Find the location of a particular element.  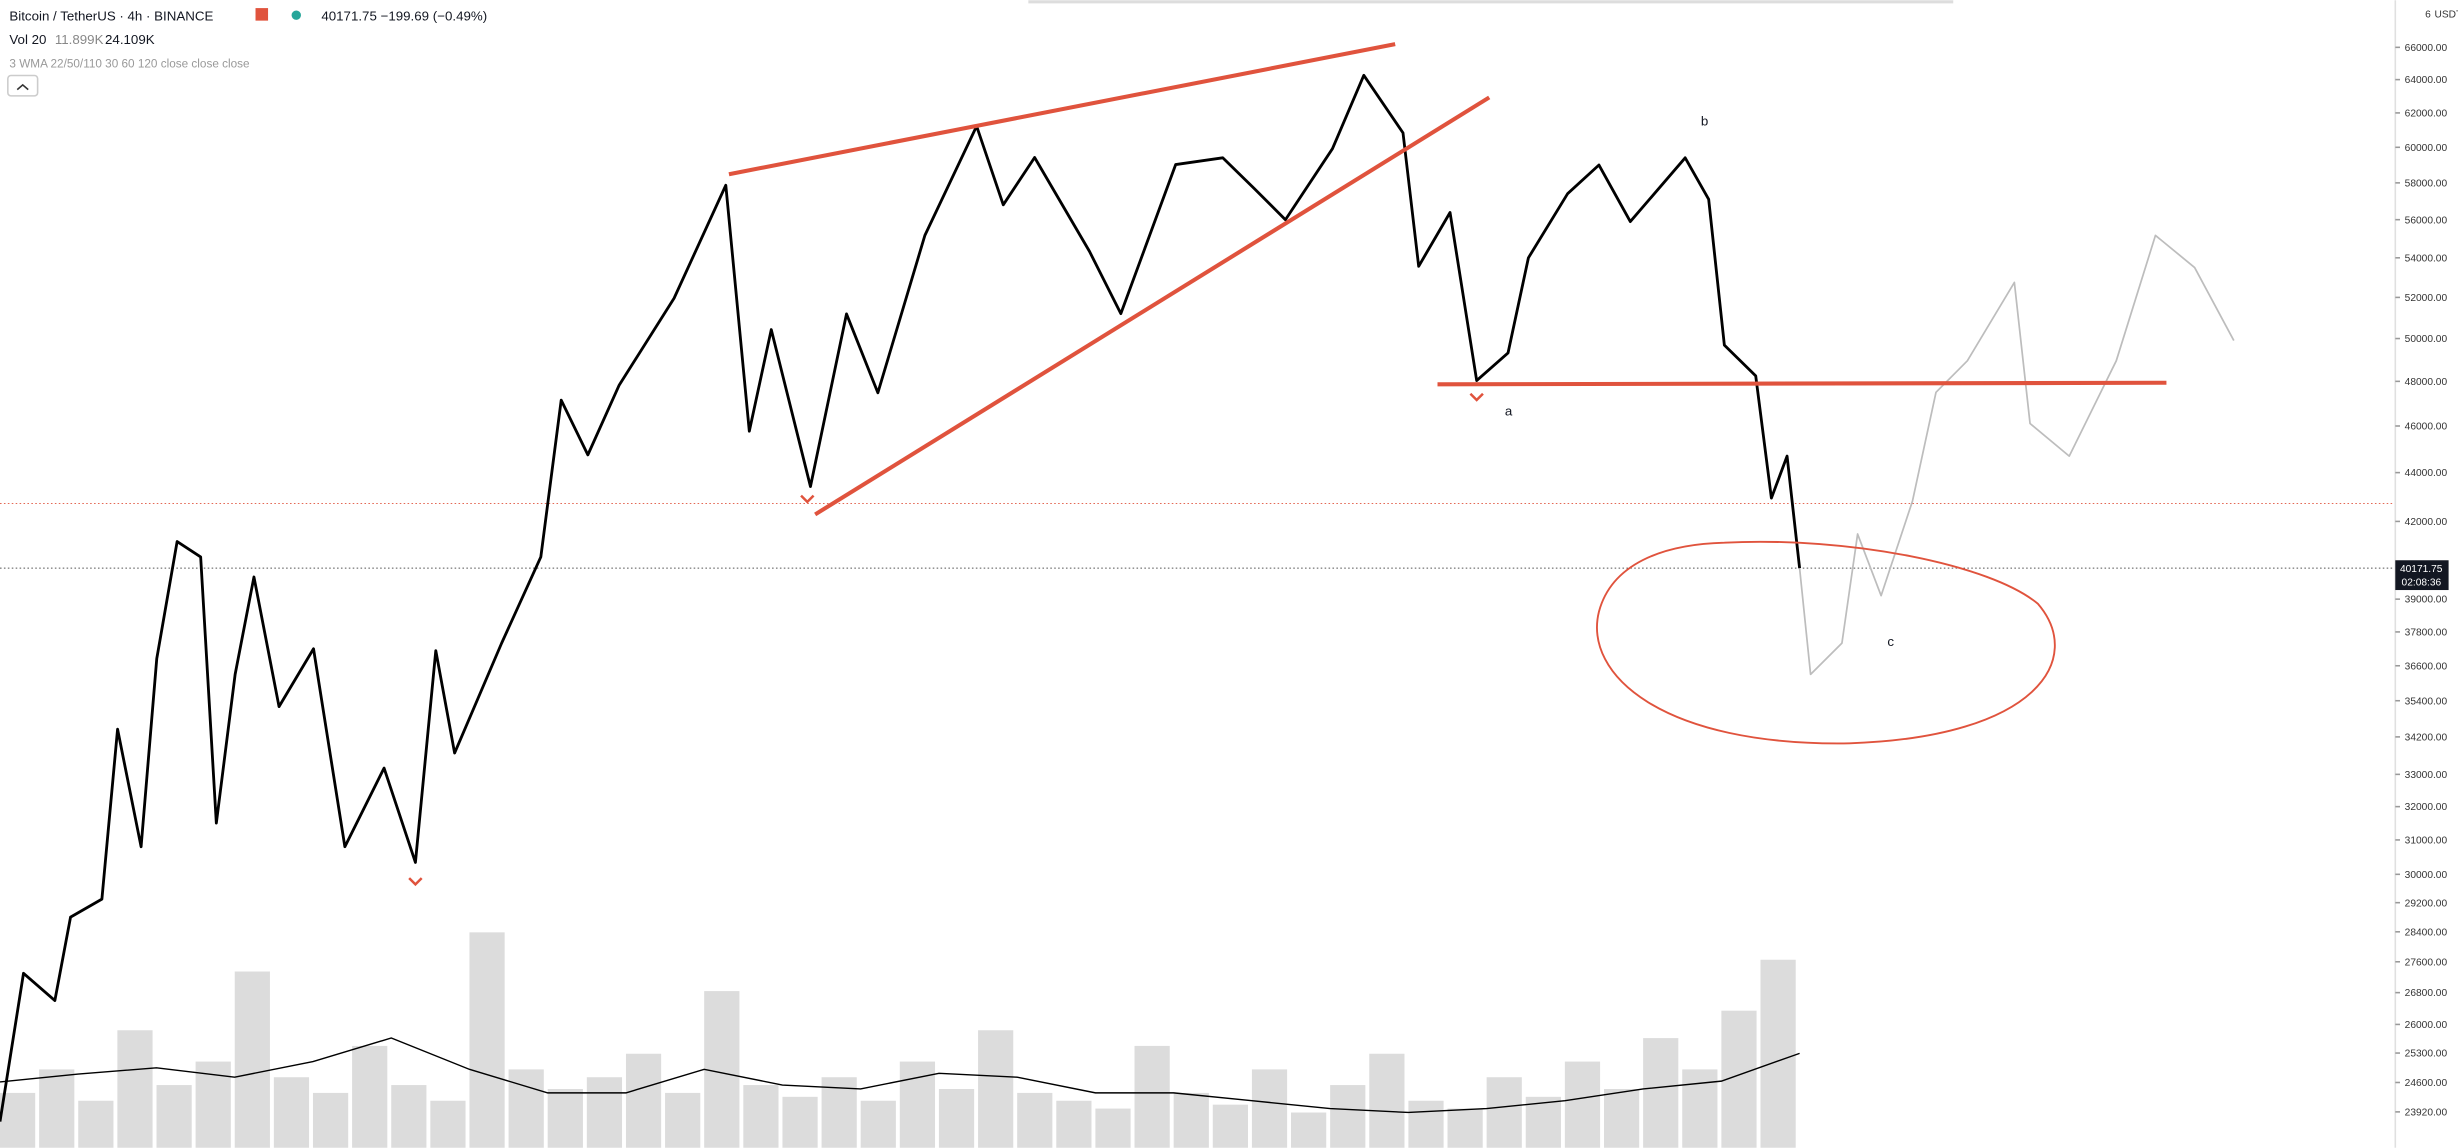

y-tick-label: 36600.00 is located at coordinates (2426, 666).